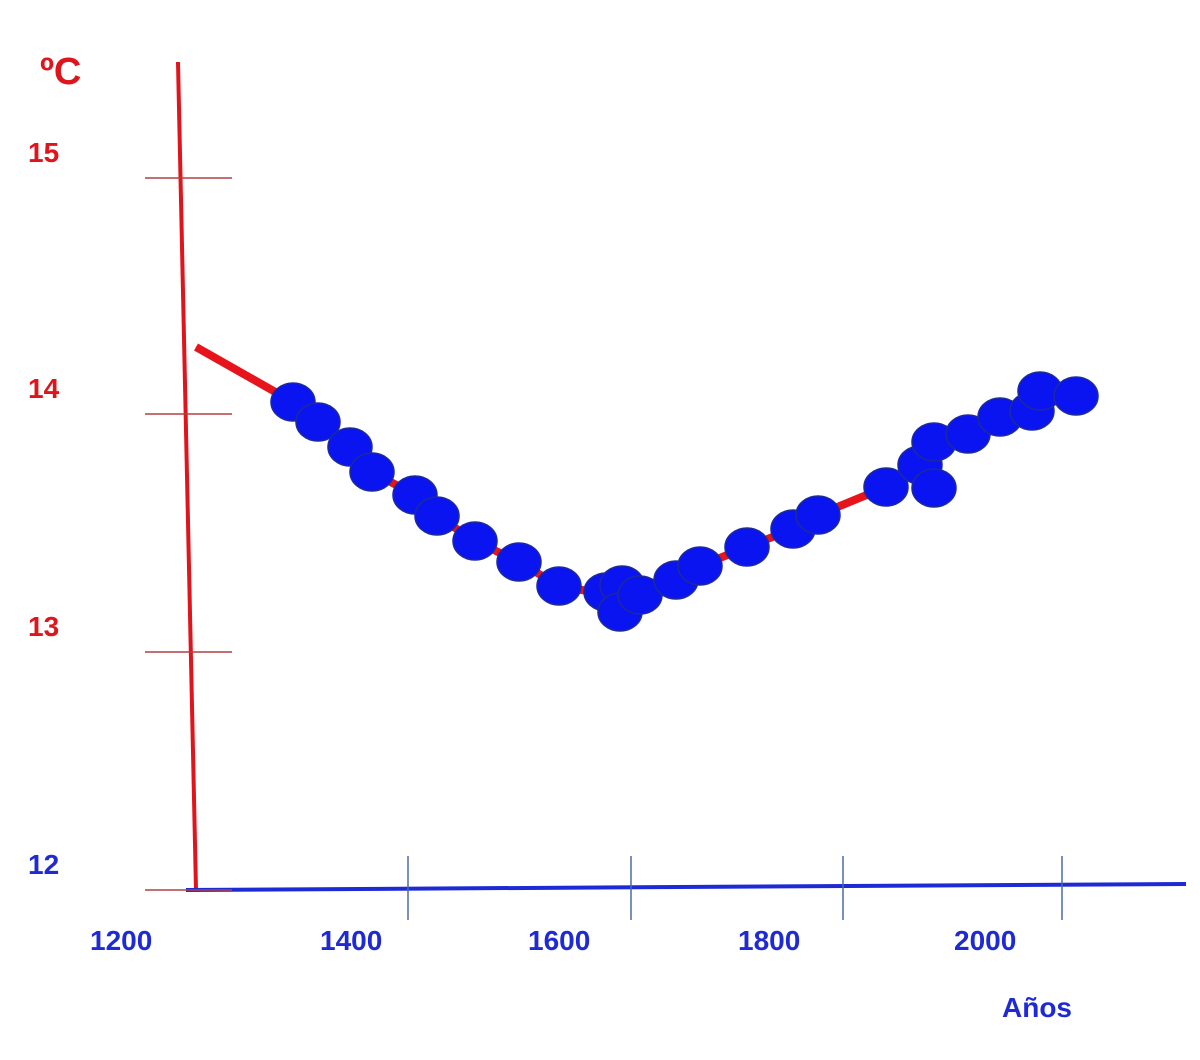 The width and height of the screenshot is (1200, 1060). I want to click on y-tick-label-12: 12, so click(43, 864).